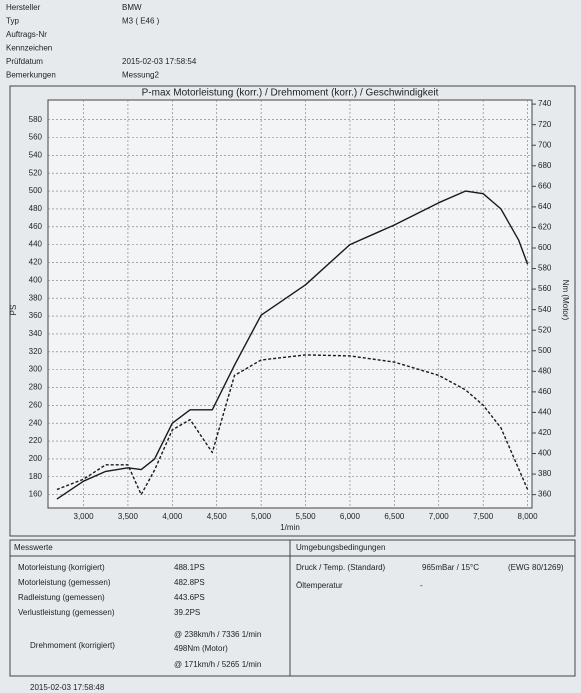  What do you see at coordinates (545, 165) in the screenshot?
I see `y2-tick-label: 680` at bounding box center [545, 165].